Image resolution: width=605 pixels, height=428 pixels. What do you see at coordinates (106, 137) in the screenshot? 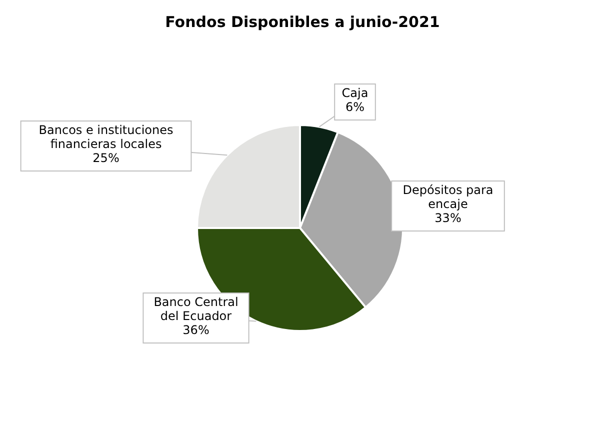
I see `slice-label: Bancos e instituciones financieras locales` at bounding box center [106, 137].